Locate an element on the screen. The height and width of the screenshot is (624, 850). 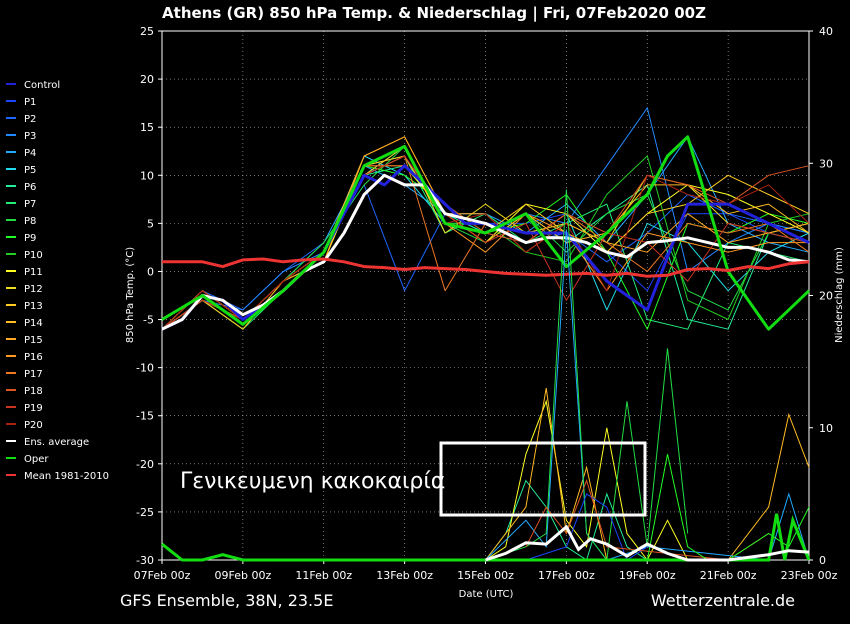
y-tick-label: -30 is located at coordinates (145, 560).